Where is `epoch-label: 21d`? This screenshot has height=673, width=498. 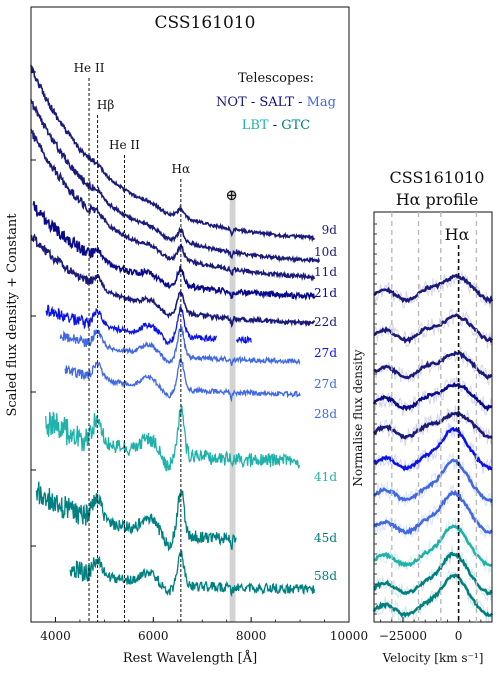
epoch-label: 21d is located at coordinates (325, 293).